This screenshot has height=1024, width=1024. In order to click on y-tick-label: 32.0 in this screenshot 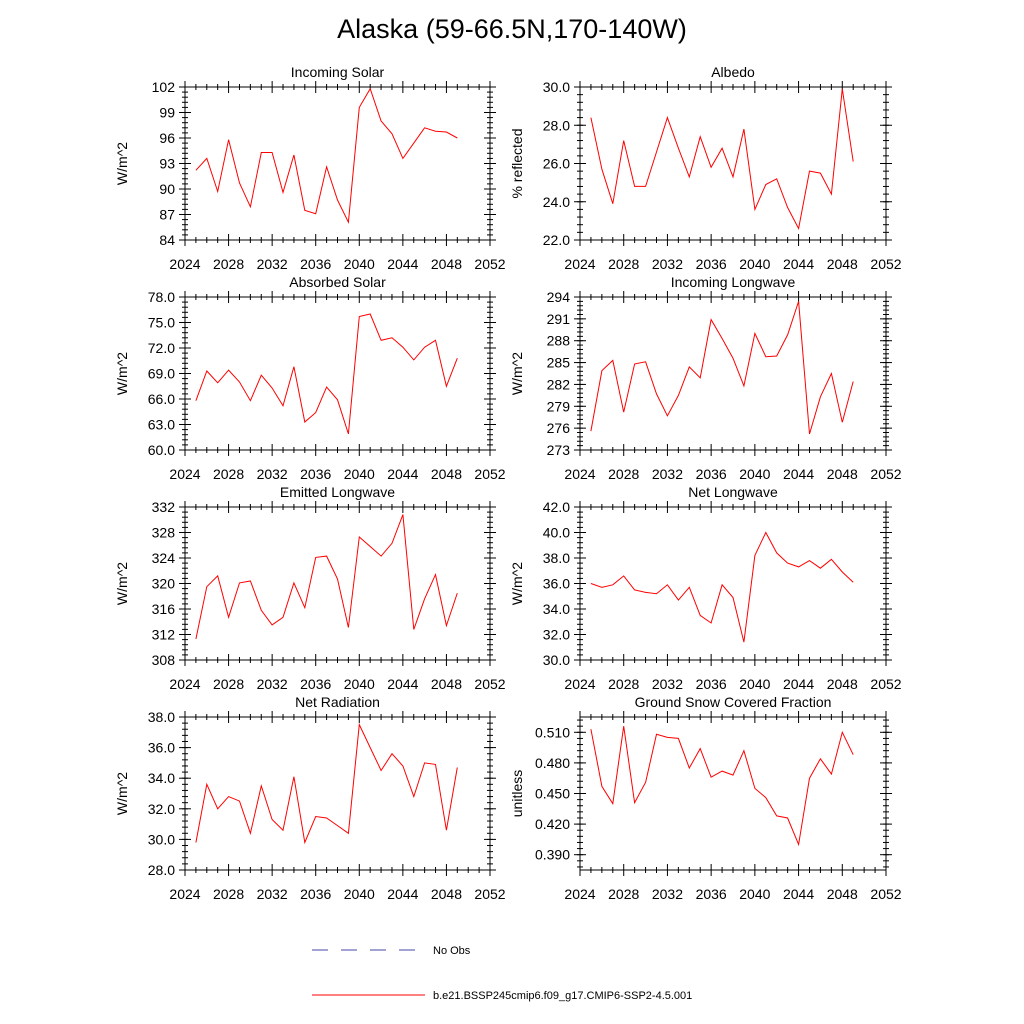, I will do `click(161, 809)`.